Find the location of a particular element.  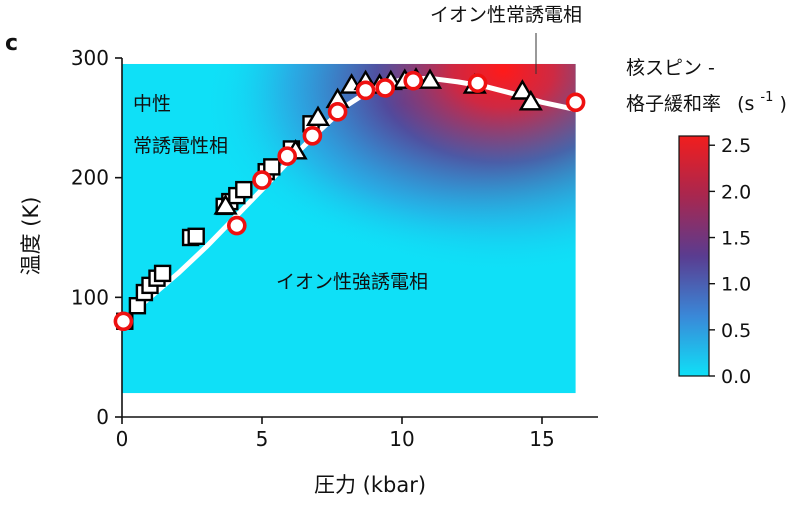

colorbar-unit: (s is located at coordinates (745, 104).